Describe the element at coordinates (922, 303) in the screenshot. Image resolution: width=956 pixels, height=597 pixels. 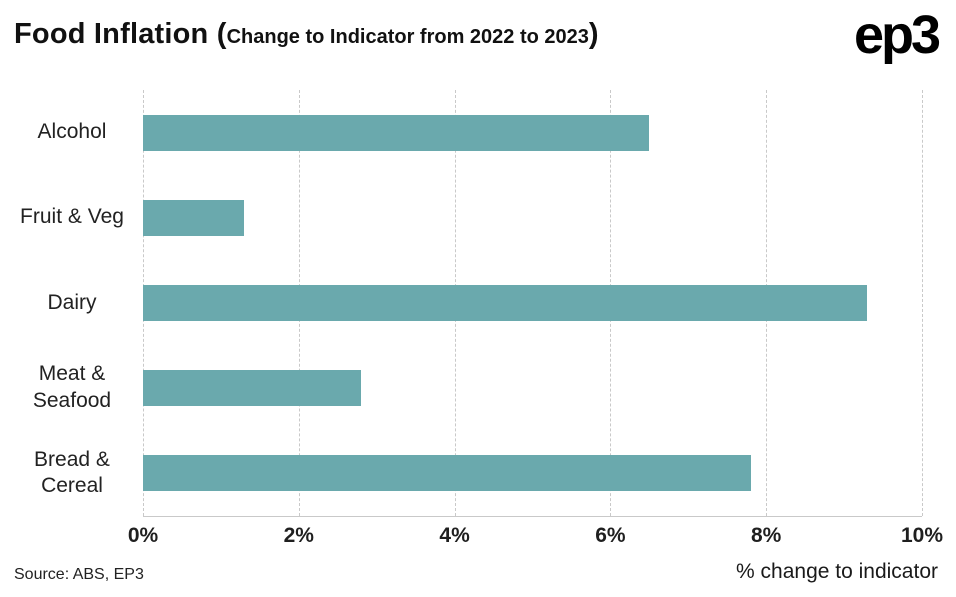
I see `gridline` at that location.